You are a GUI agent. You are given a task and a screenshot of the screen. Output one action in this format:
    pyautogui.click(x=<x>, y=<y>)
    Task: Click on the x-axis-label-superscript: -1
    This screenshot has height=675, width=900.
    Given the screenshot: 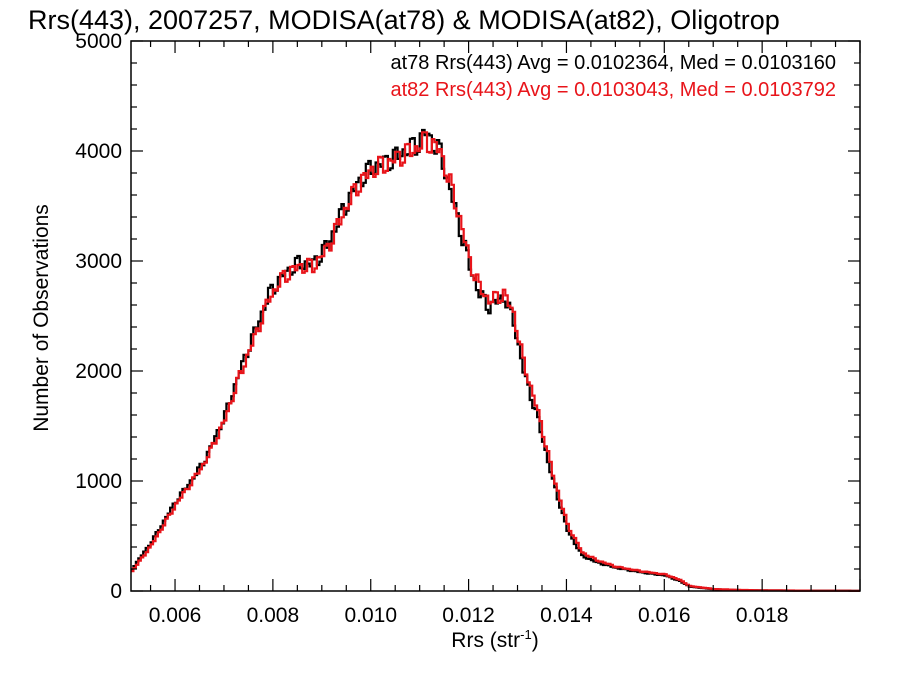 What is the action you would take?
    pyautogui.click(x=526, y=634)
    